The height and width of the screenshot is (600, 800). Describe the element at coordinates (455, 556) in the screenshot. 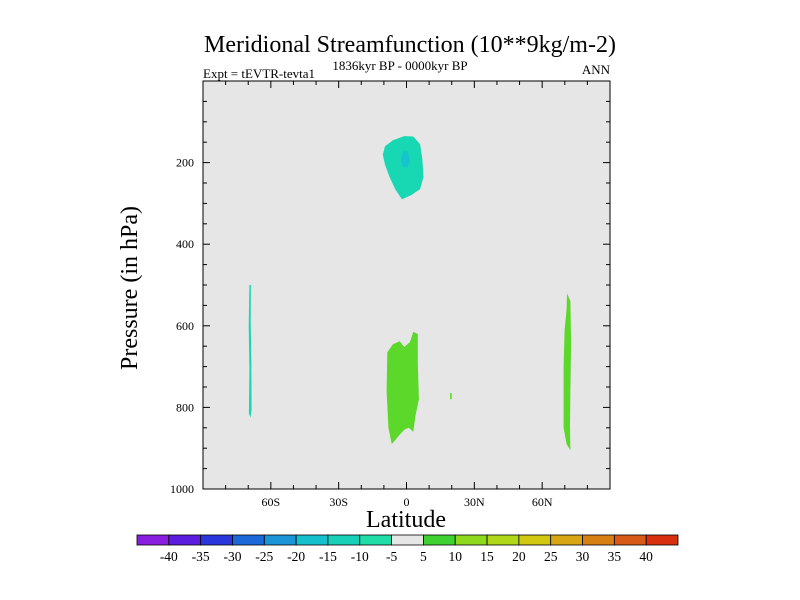

I see `colorbar-label: 10` at that location.